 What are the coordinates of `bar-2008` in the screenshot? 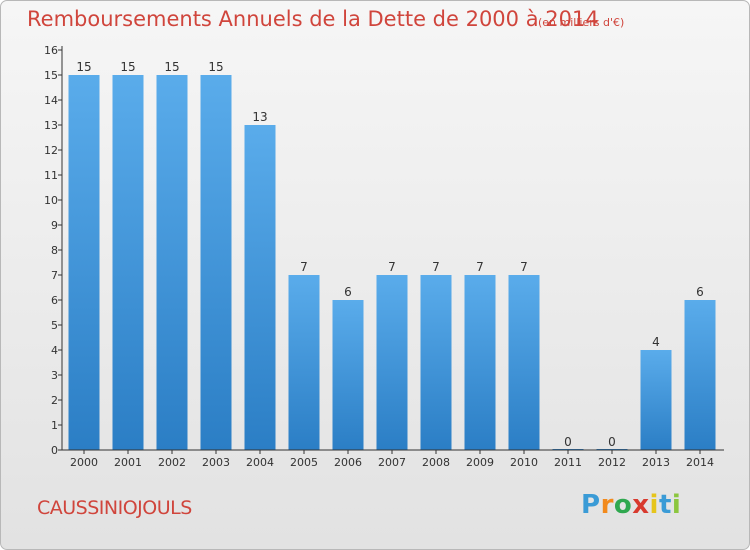 It's located at (436, 362).